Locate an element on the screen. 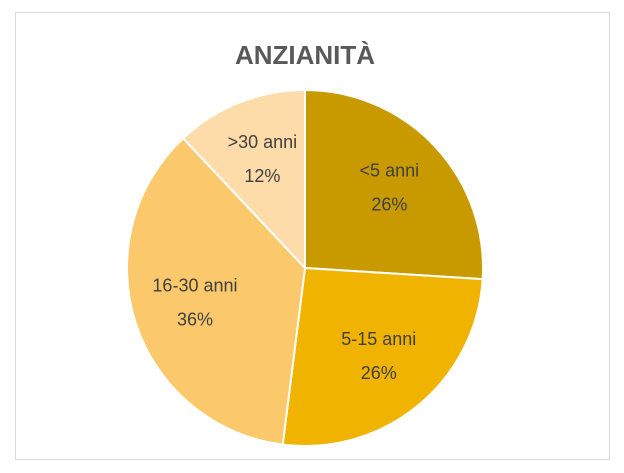 This screenshot has width=624, height=473. slice-category-label: <5 anni is located at coordinates (390, 171).